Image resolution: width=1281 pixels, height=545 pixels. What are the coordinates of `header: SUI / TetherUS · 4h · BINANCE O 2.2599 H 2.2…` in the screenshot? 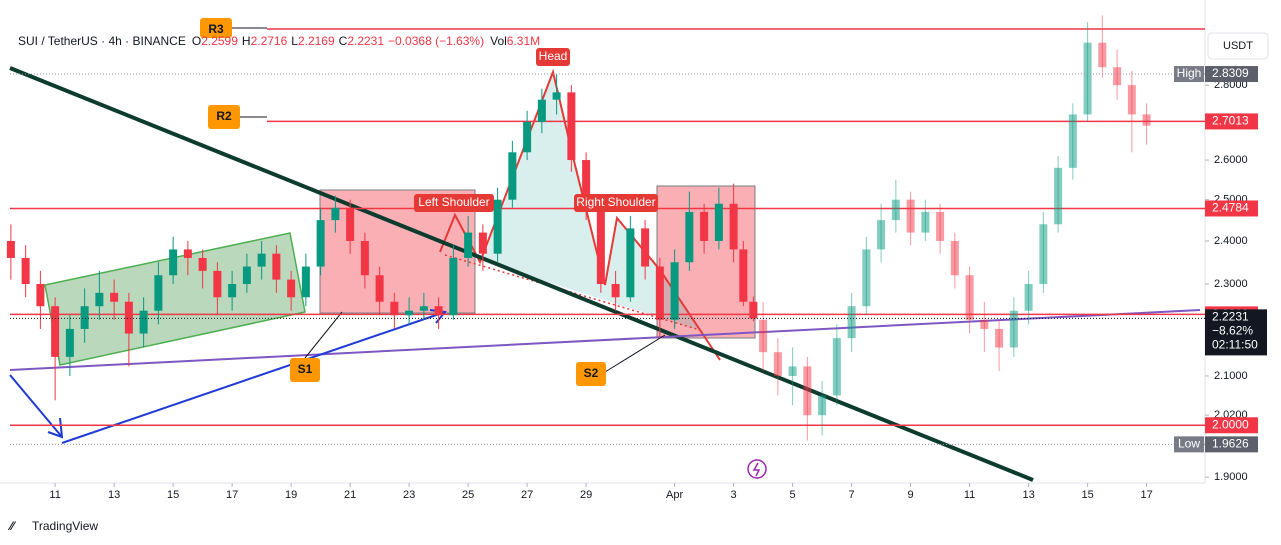 It's located at (279, 41).